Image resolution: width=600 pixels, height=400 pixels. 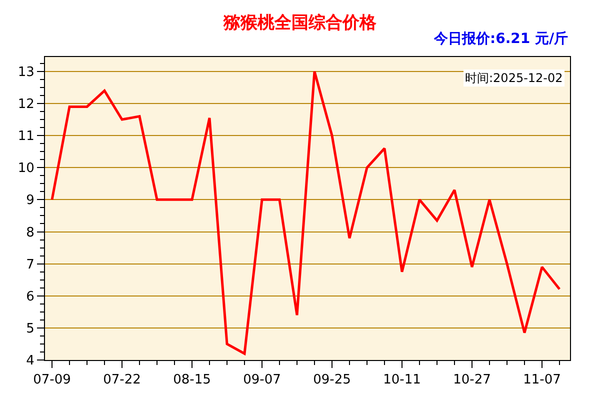 I want to click on x-tick-label: 09-07, so click(x=262, y=380).